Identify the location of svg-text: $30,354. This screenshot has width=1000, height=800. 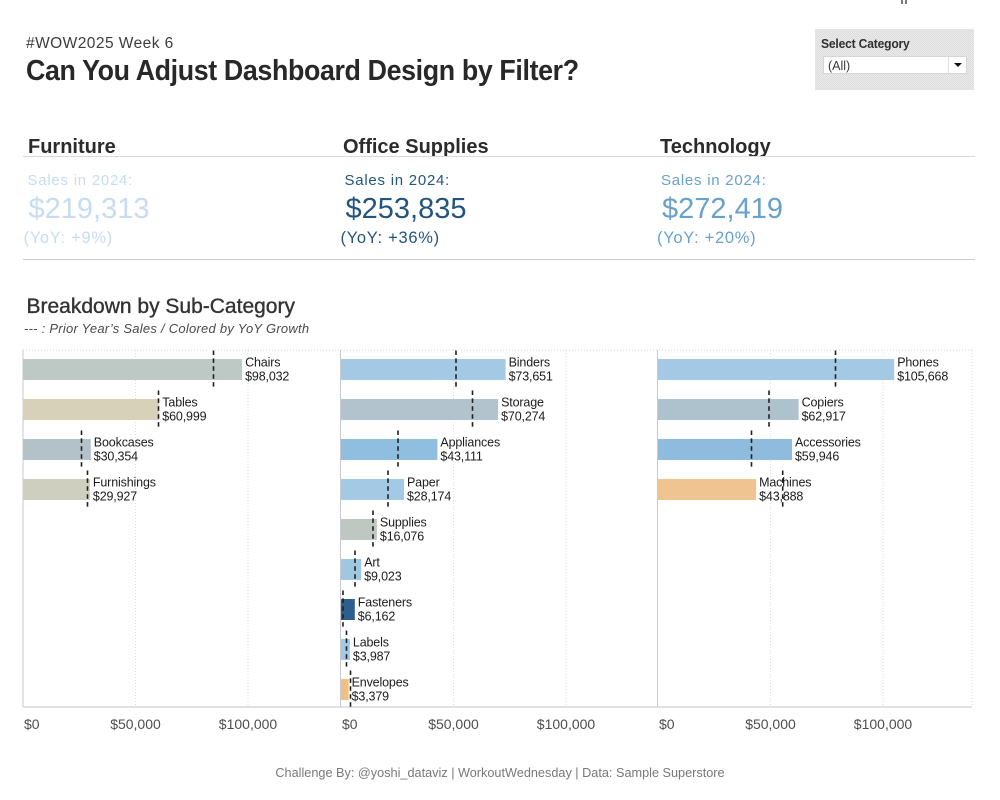
(116, 457).